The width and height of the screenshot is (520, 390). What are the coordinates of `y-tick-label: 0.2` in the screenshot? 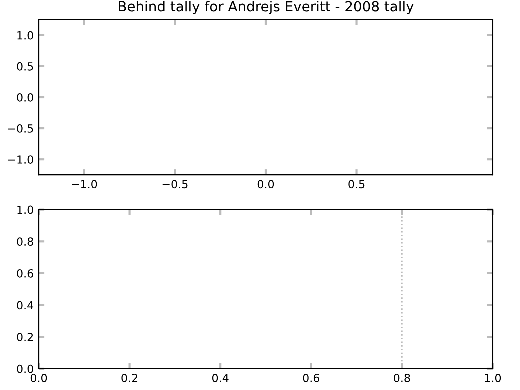 It's located at (25, 337).